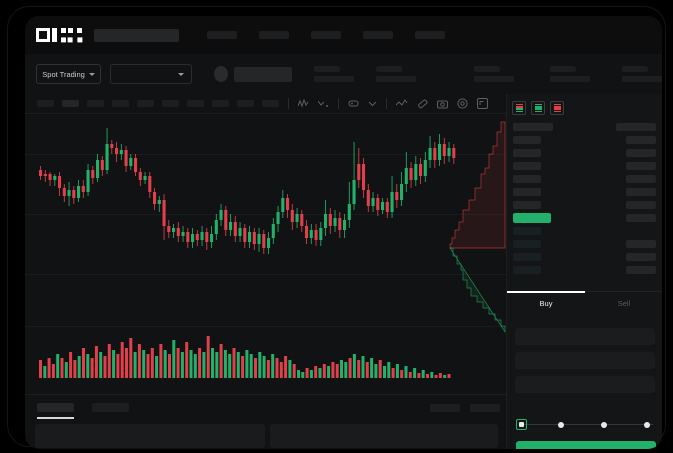 This screenshot has height=453, width=673. What do you see at coordinates (636, 126) in the screenshot?
I see `orderbook-col-amount` at bounding box center [636, 126].